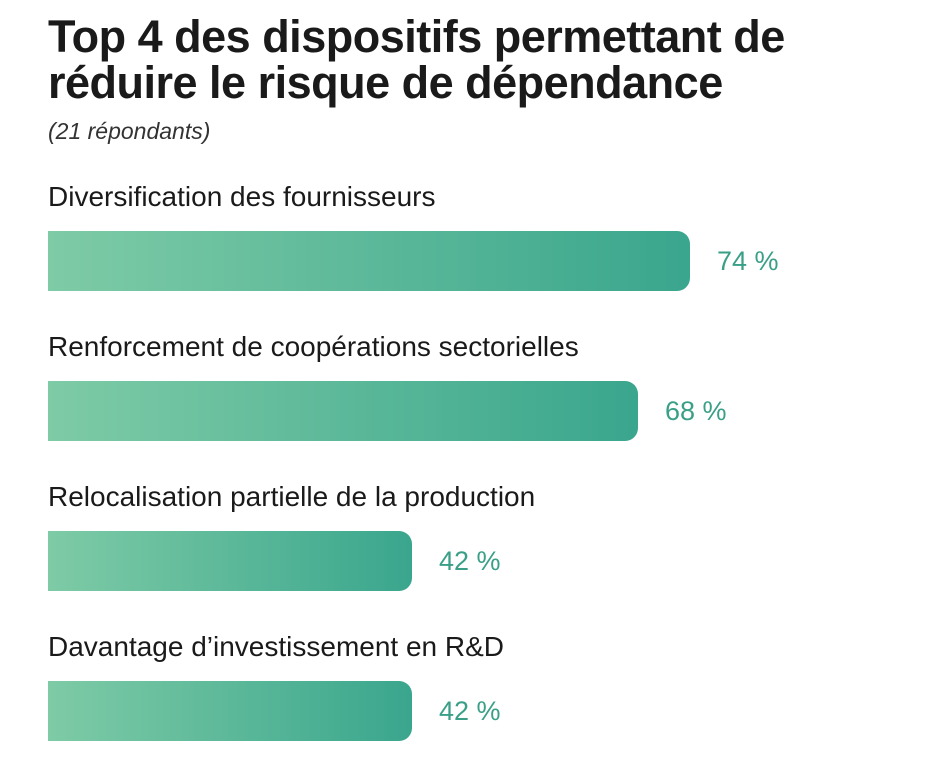 This screenshot has height=784, width=937. I want to click on value-label: 68 %, so click(696, 411).